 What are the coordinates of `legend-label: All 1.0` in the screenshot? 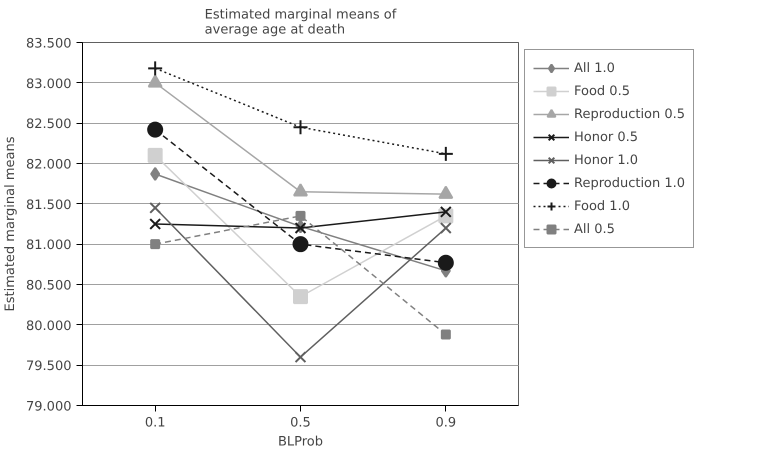 It's located at (594, 68).